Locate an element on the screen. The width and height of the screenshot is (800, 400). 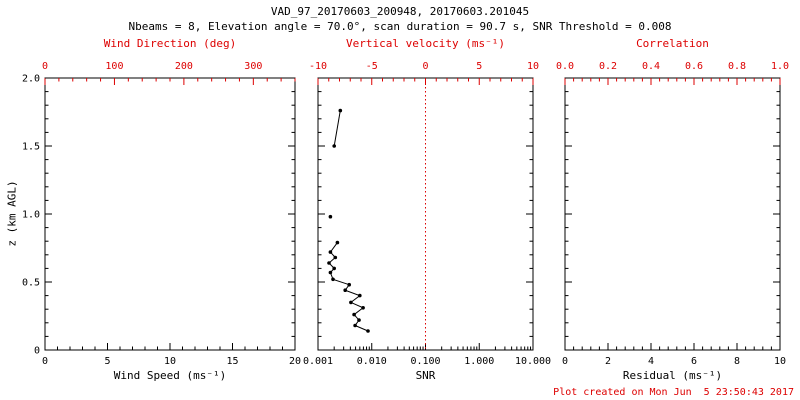
wind-speed-axis-title: Wind Speed (ms⁻¹) is located at coordinates (170, 375).